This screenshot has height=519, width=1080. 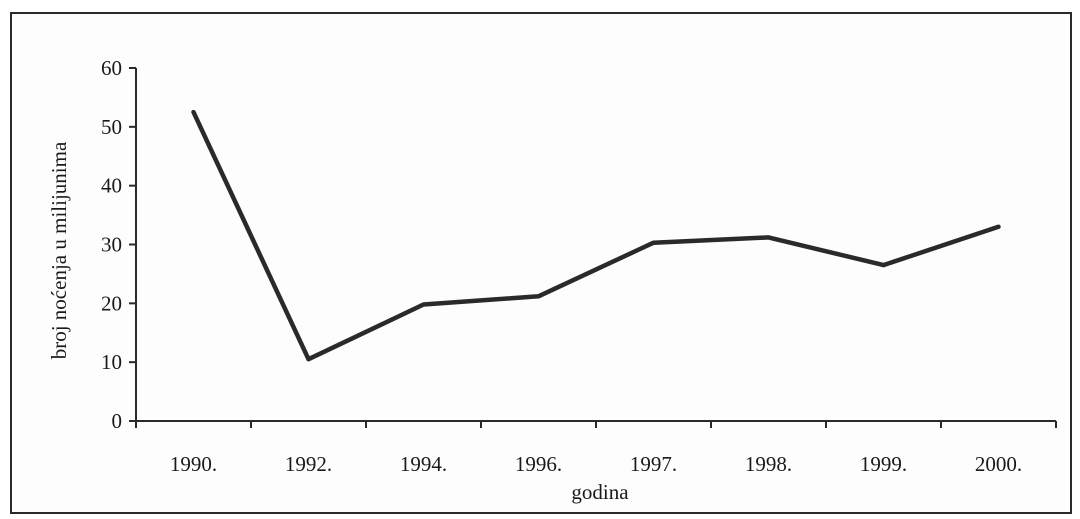 What do you see at coordinates (111, 186) in the screenshot?
I see `y-tick-label: 40` at bounding box center [111, 186].